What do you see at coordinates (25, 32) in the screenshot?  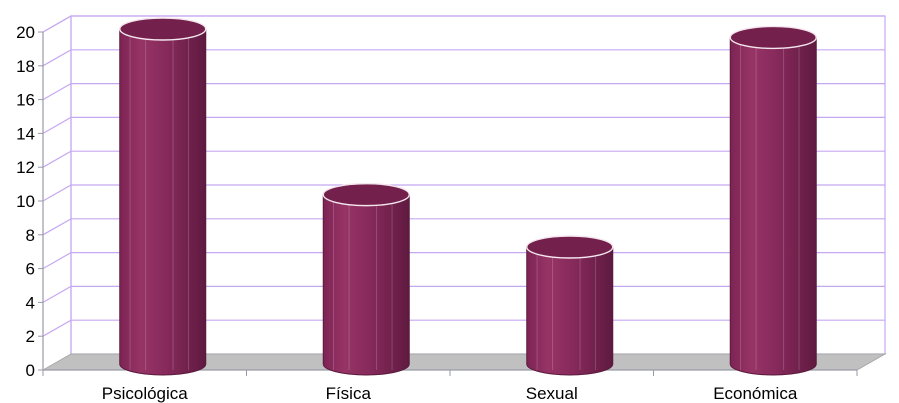 I see `y-tick-label: 20` at bounding box center [25, 32].